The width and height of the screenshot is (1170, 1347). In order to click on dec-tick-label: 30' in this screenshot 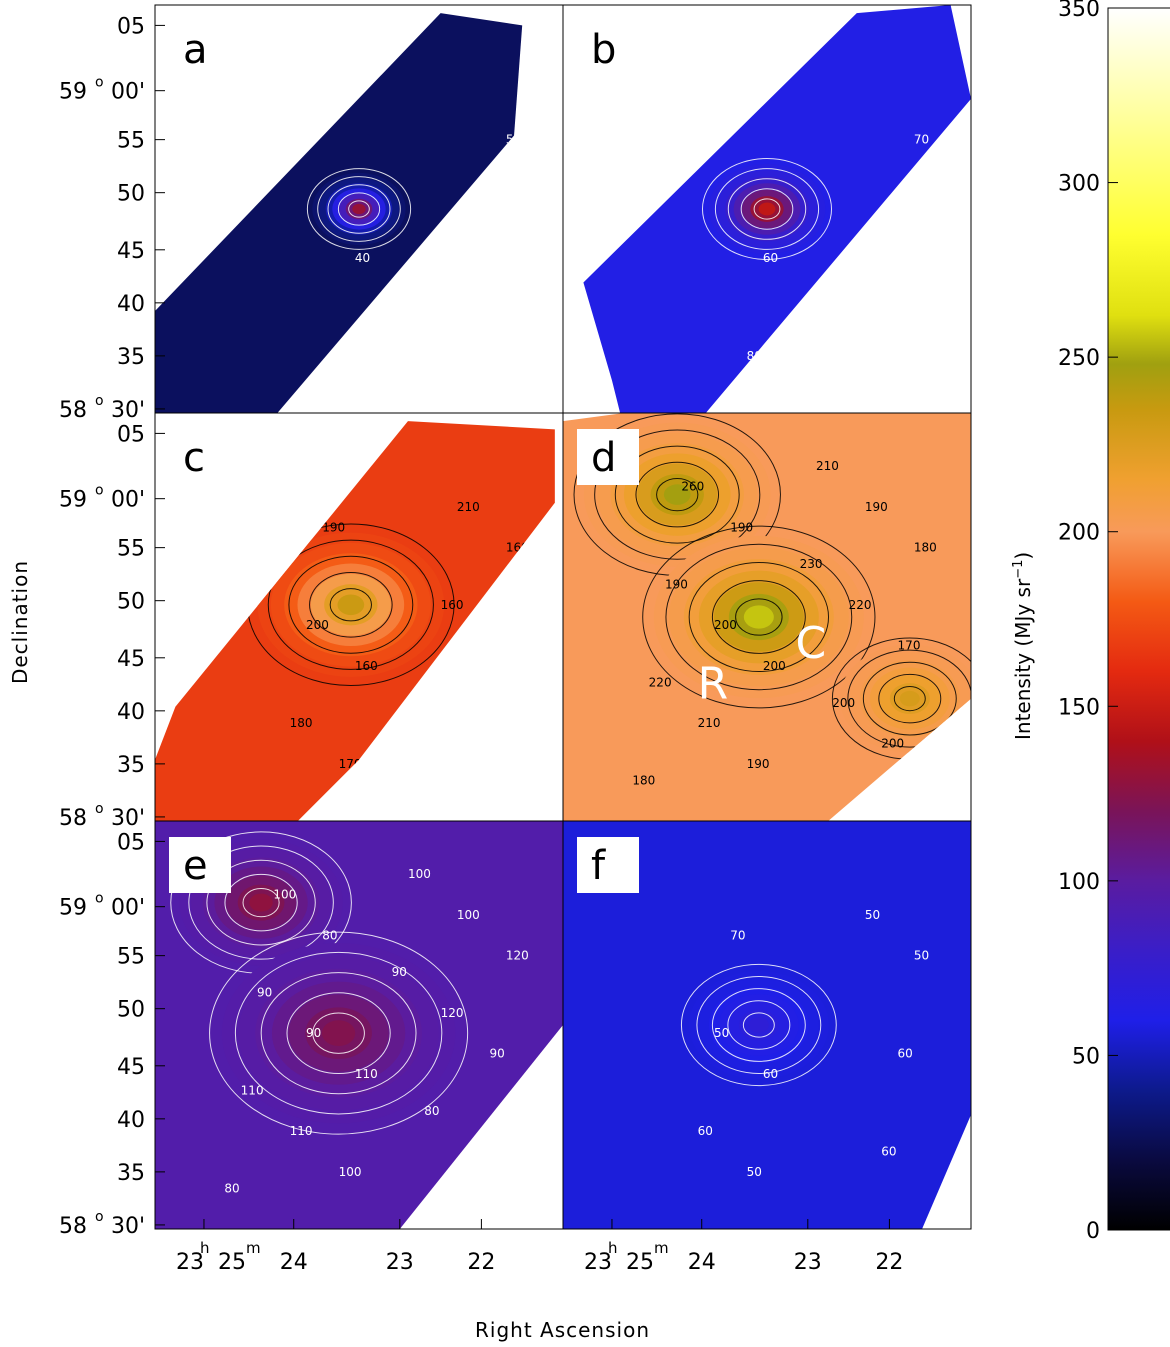, I will do `click(128, 410)`.